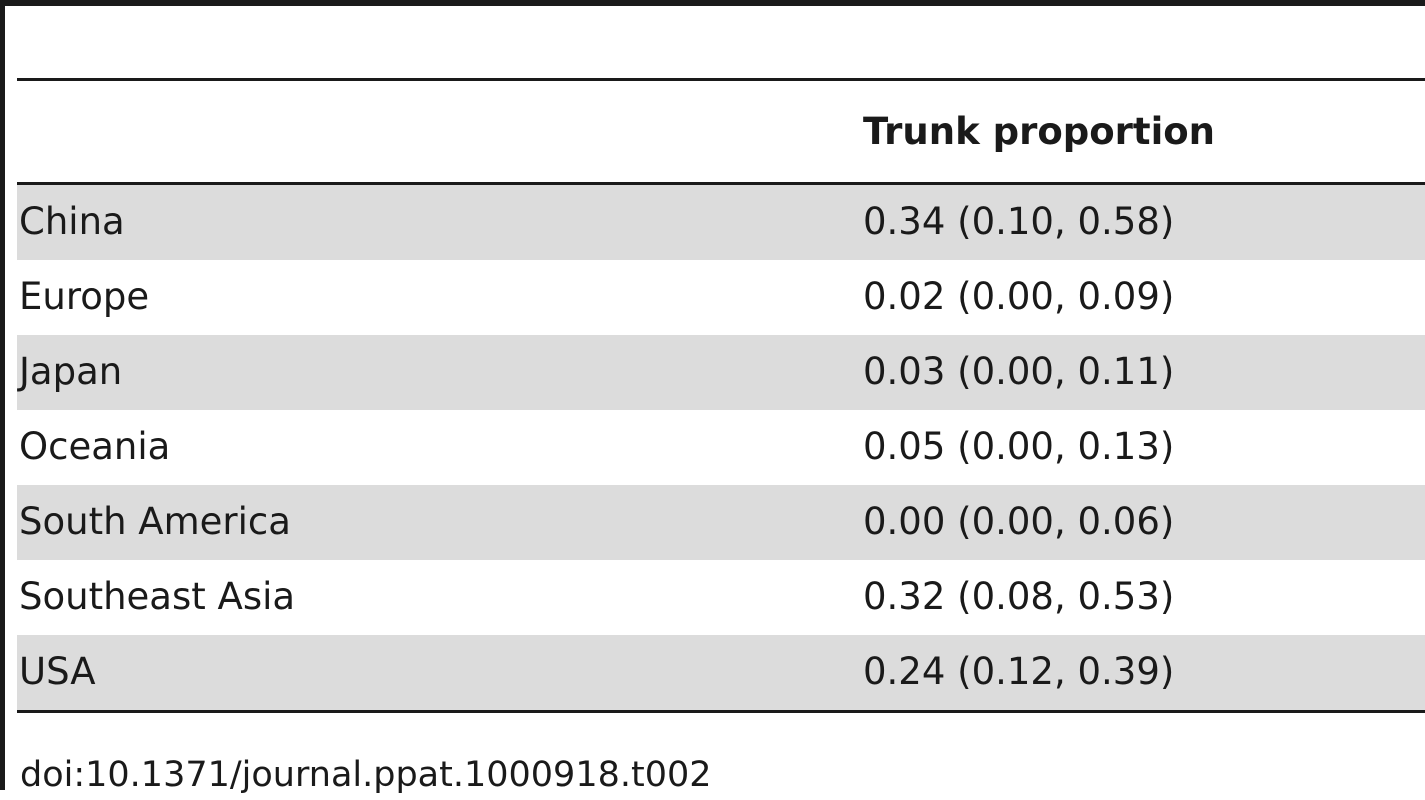 The height and width of the screenshot is (800, 1425). Describe the element at coordinates (366, 775) in the screenshot. I see `doi-link: doi:10.1371/journal.ppat.1000918.t002` at that location.